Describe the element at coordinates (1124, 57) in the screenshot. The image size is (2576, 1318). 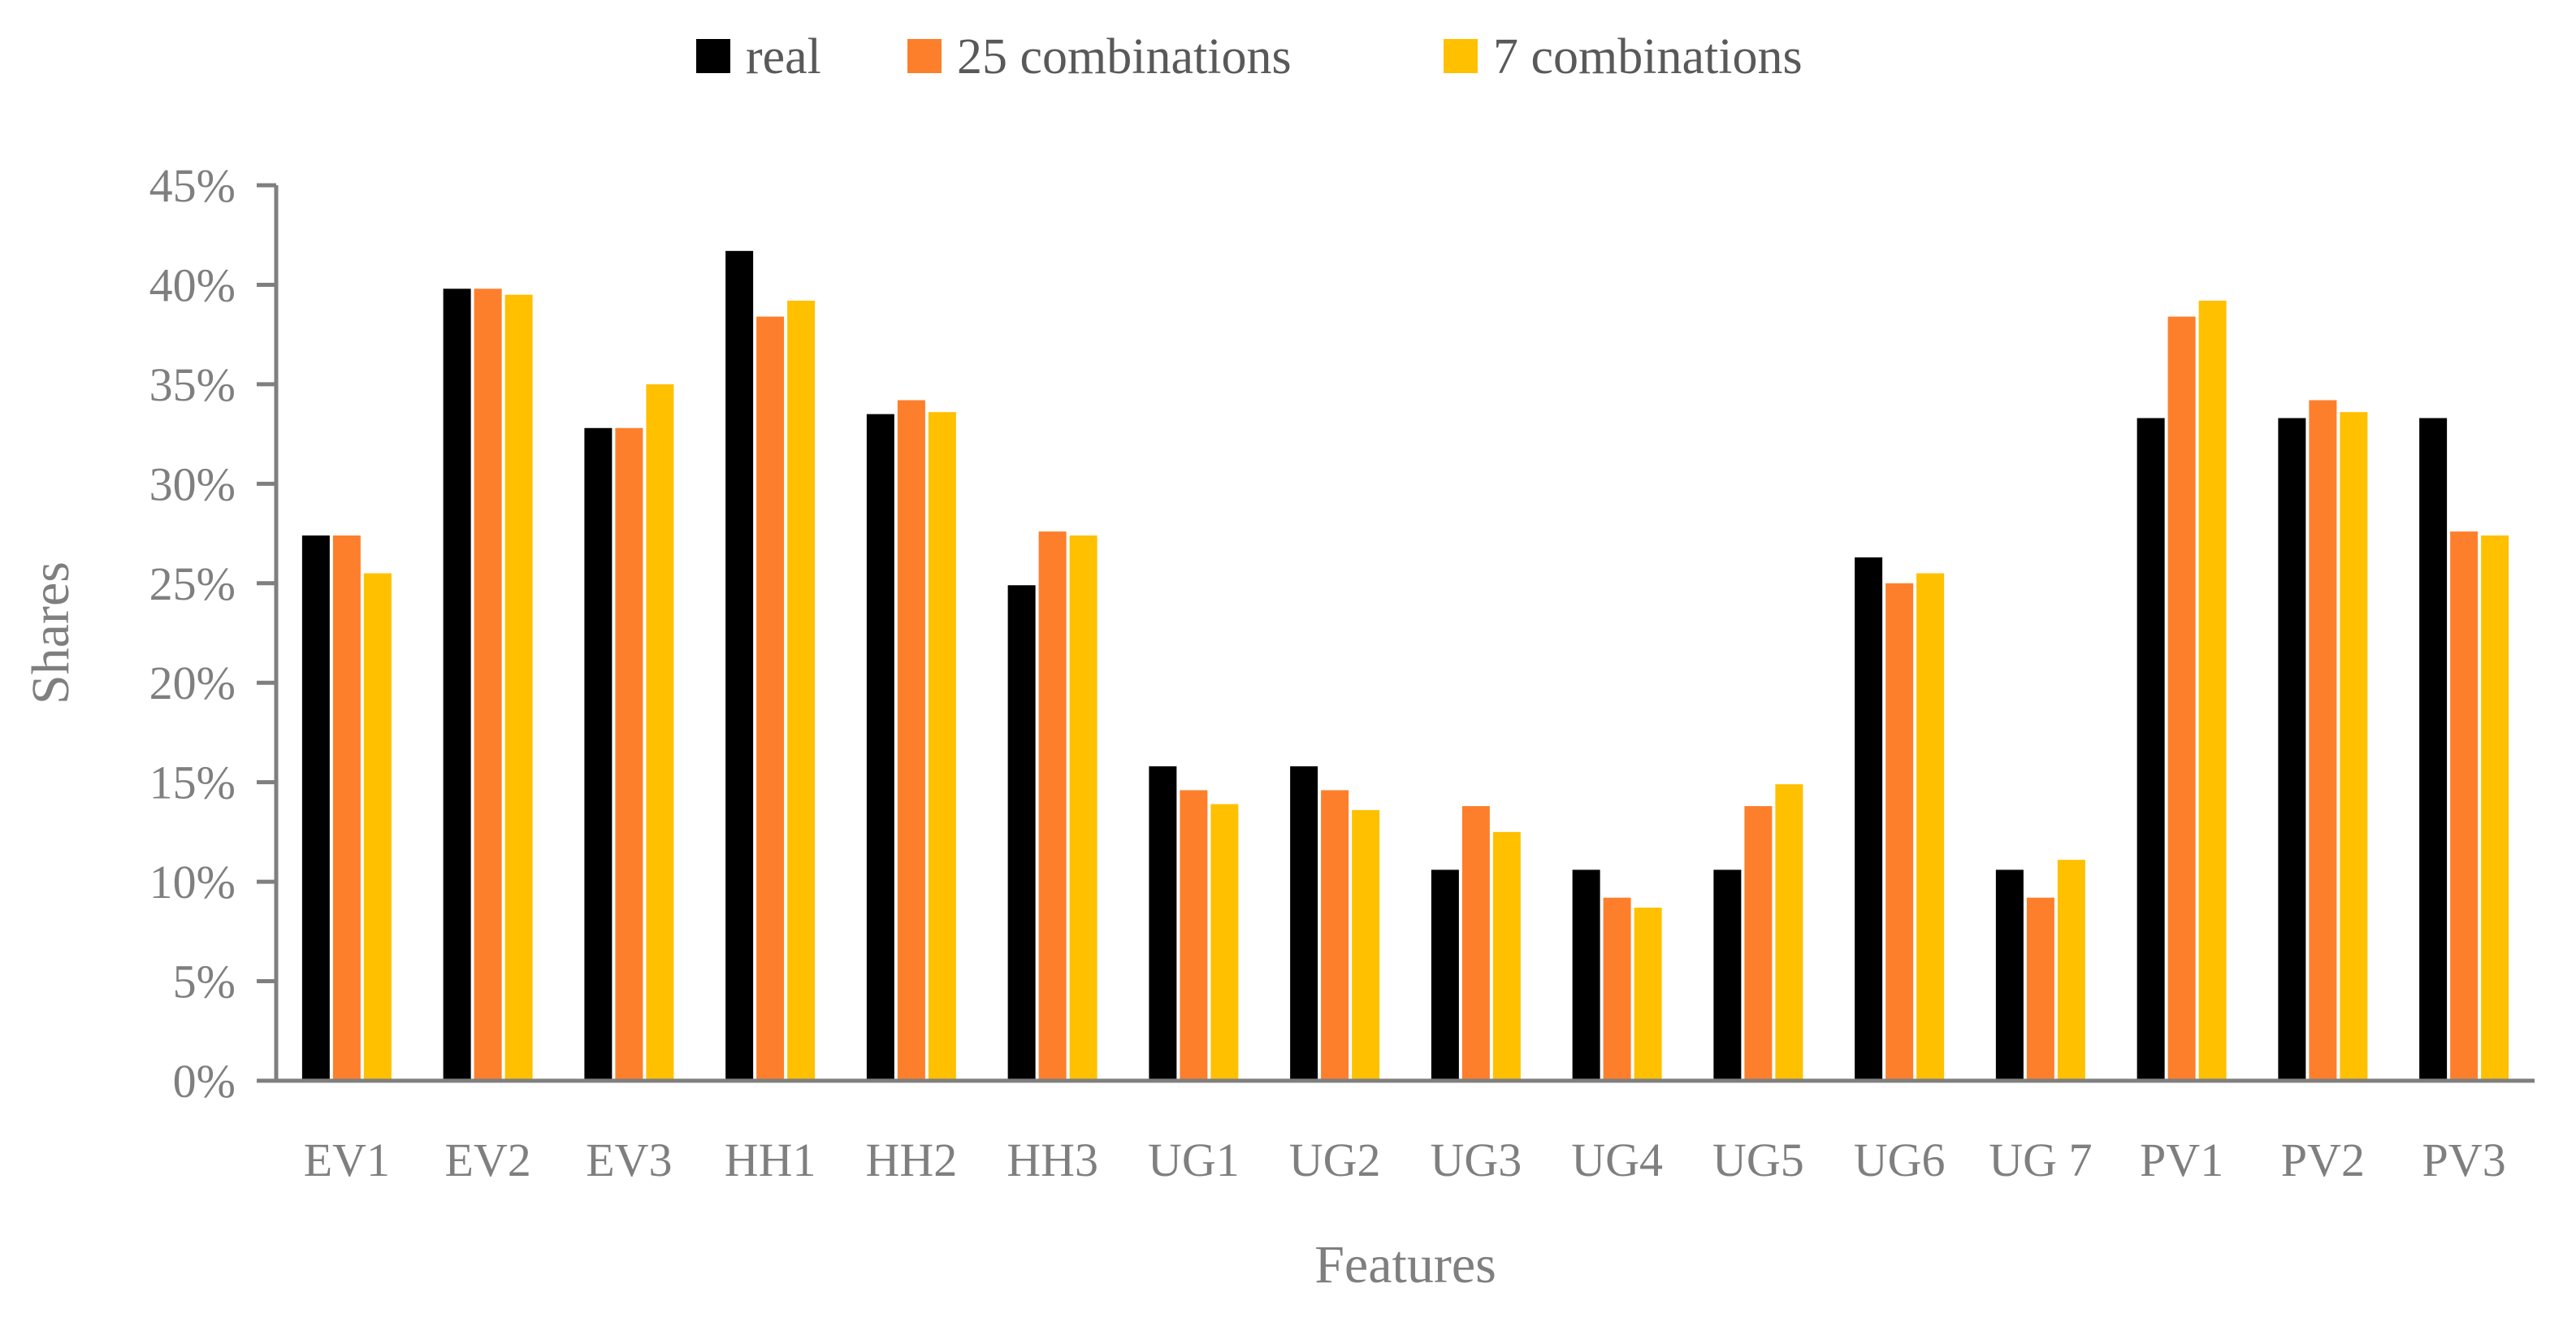
I see `legend-label: 25 combinations` at that location.